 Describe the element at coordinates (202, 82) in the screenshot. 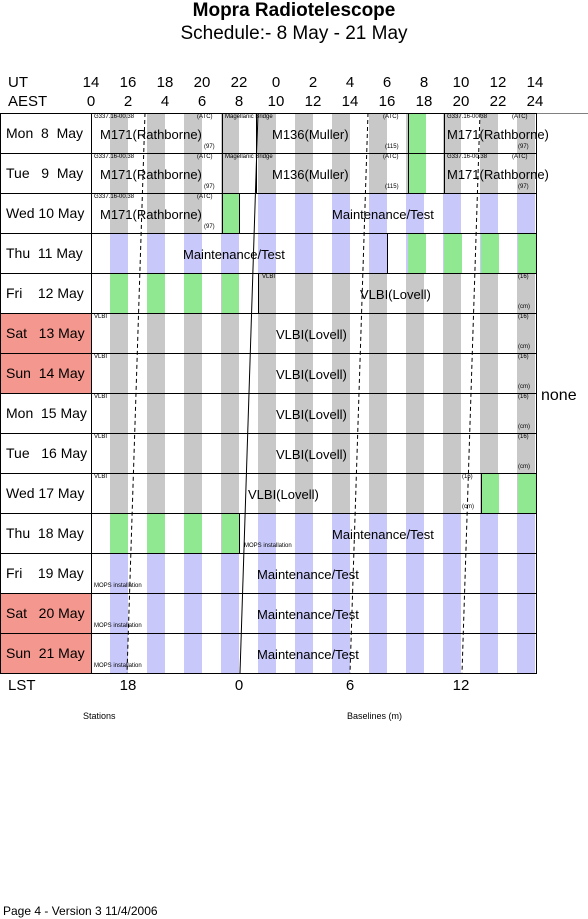

I see `ut-tick: 20` at that location.